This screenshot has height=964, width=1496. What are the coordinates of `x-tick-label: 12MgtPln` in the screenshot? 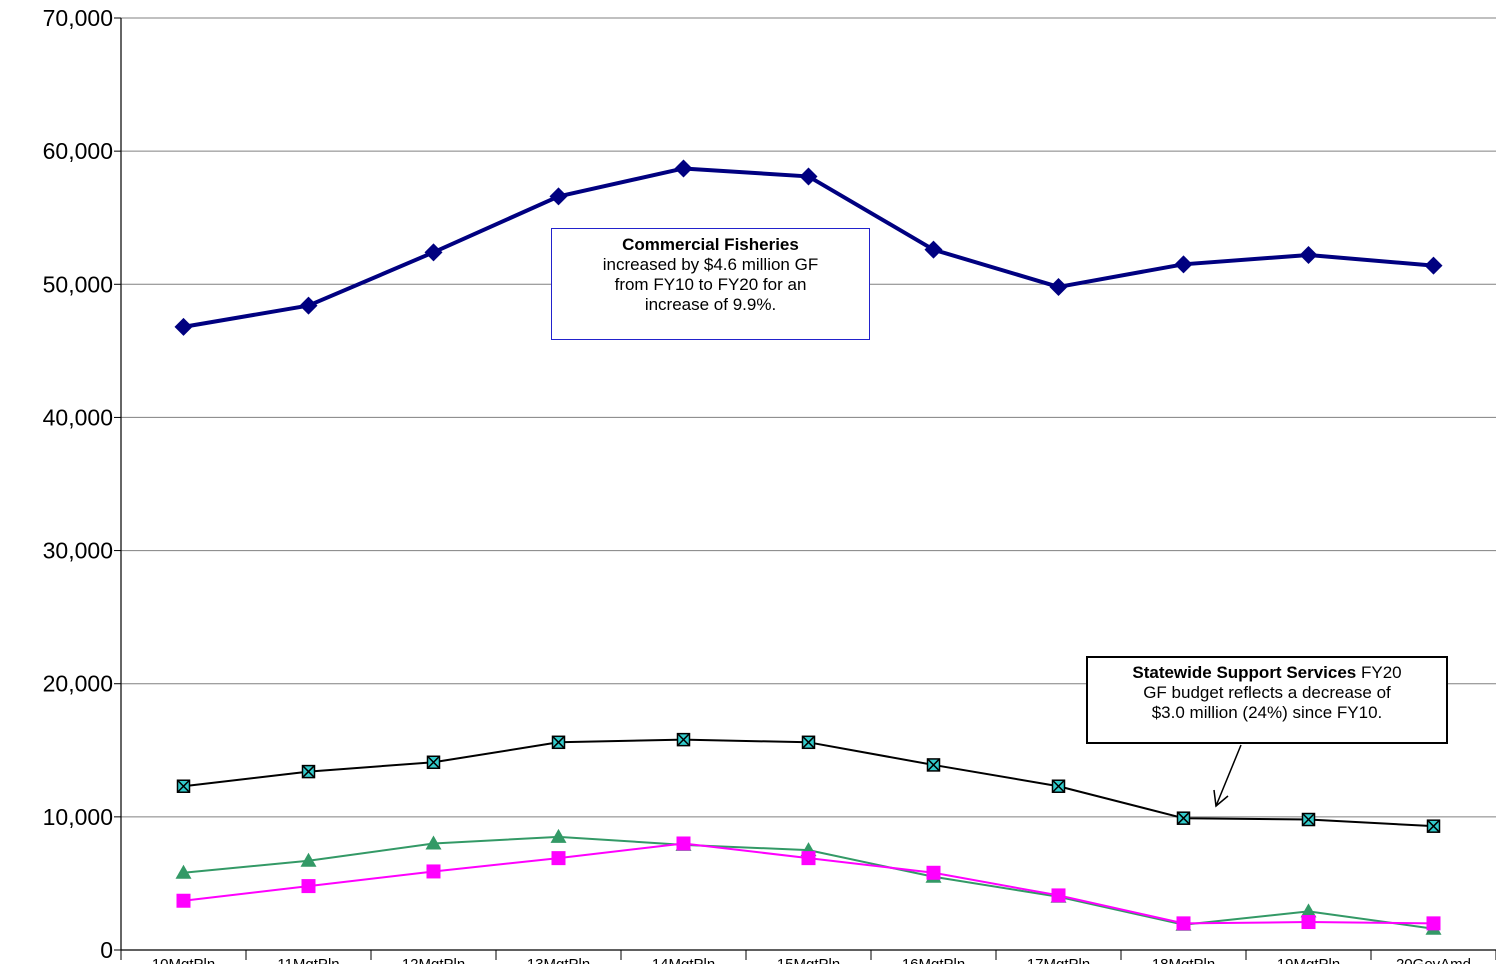 It's located at (433, 960).